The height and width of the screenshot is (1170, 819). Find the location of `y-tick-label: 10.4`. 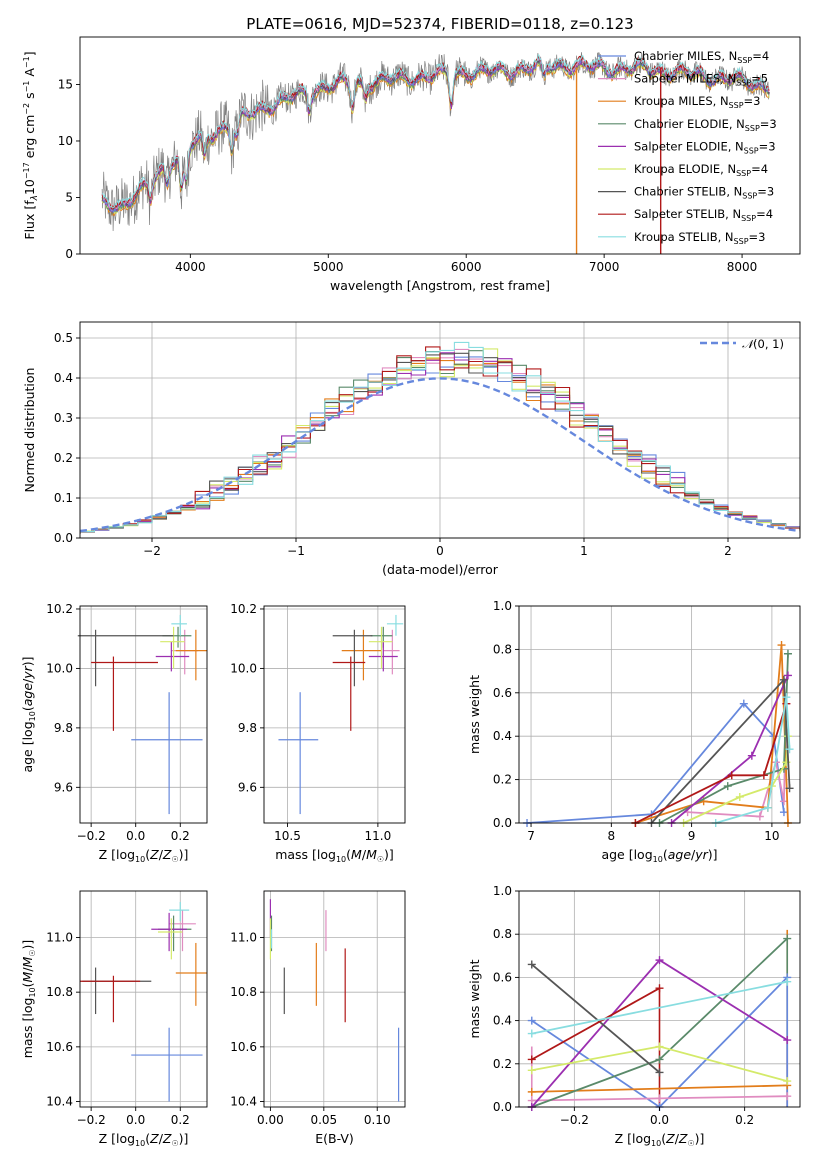

y-tick-label: 10.4 is located at coordinates (243, 1102).